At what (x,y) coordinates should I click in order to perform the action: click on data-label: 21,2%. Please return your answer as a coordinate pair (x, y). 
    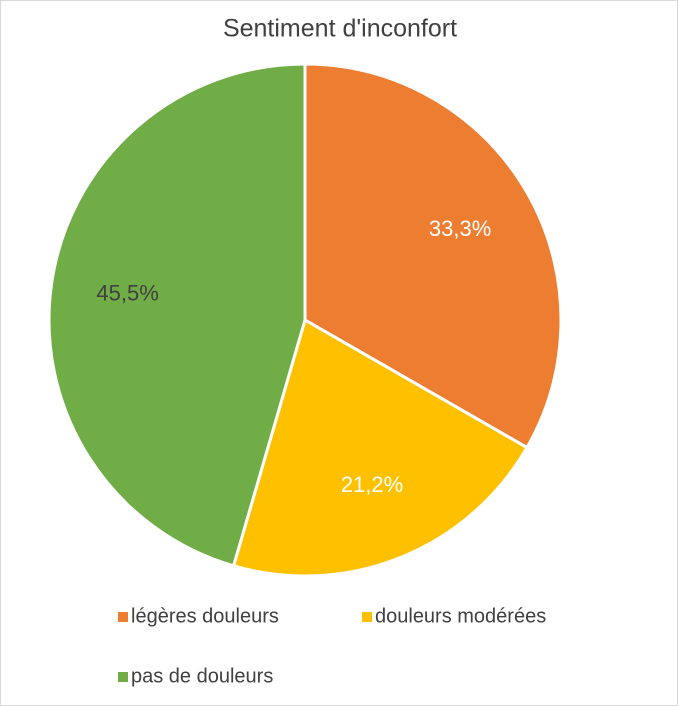
    Looking at the image, I should click on (372, 484).